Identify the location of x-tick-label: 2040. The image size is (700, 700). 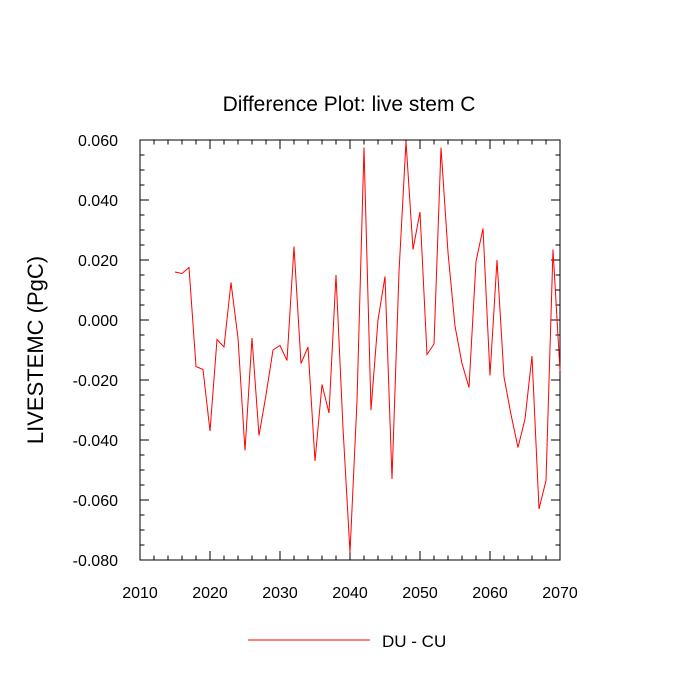
(350, 593).